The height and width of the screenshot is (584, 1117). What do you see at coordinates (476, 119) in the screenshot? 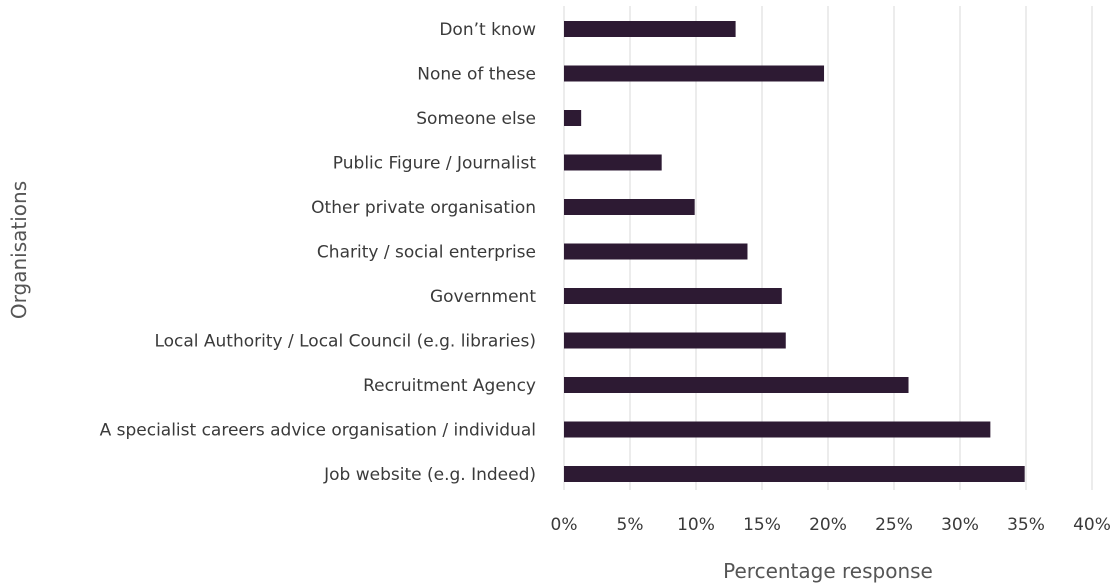
I see `category-label: Someone else` at bounding box center [476, 119].